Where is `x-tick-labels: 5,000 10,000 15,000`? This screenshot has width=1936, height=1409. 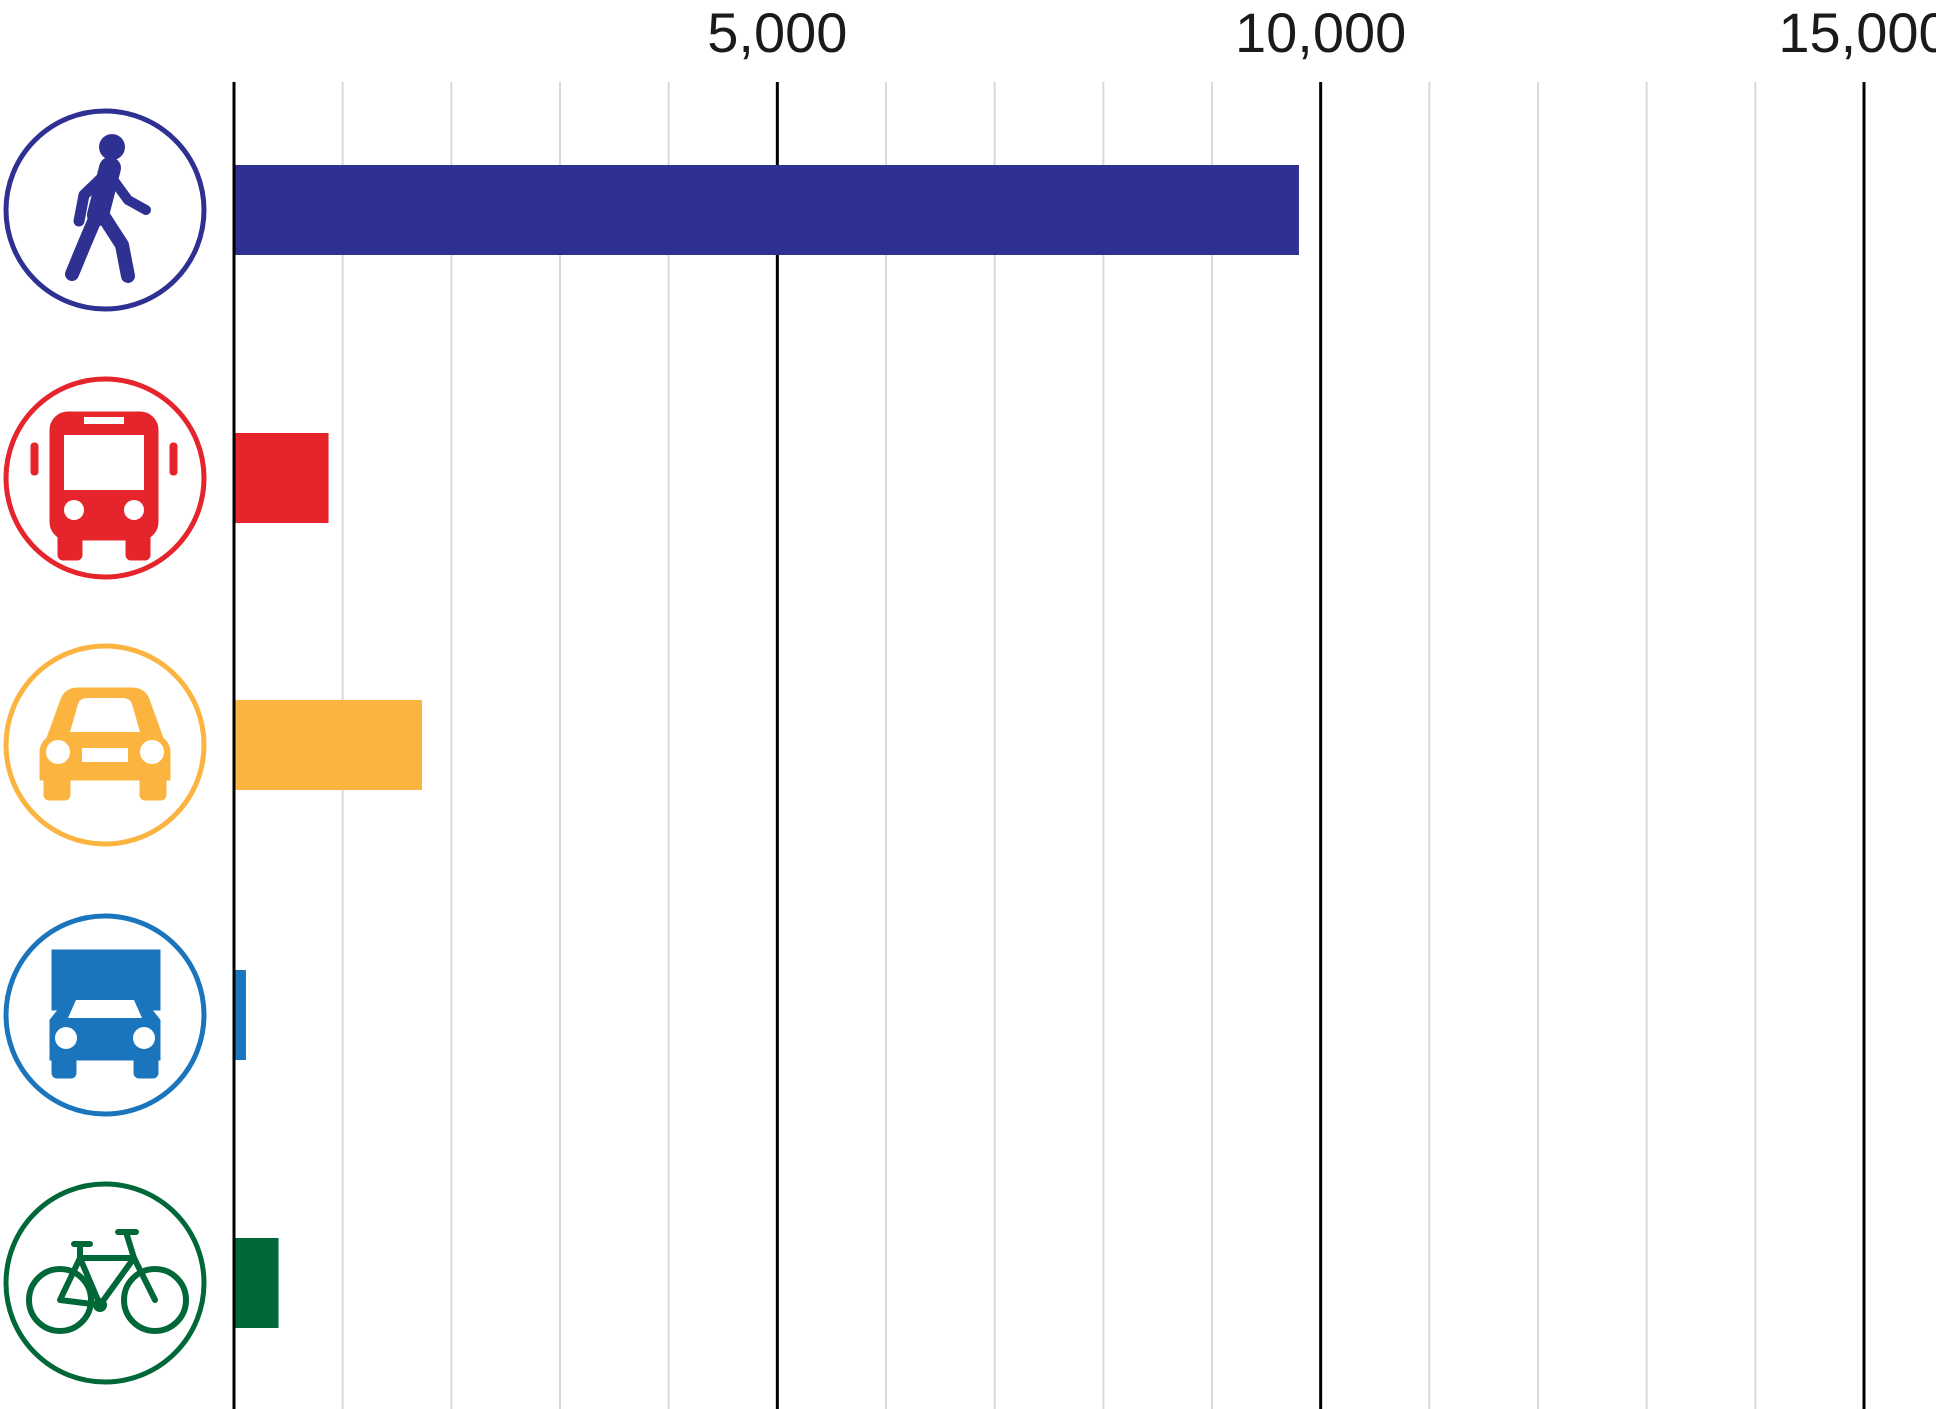 x-tick-labels: 5,000 10,000 15,000 is located at coordinates (1321, 32).